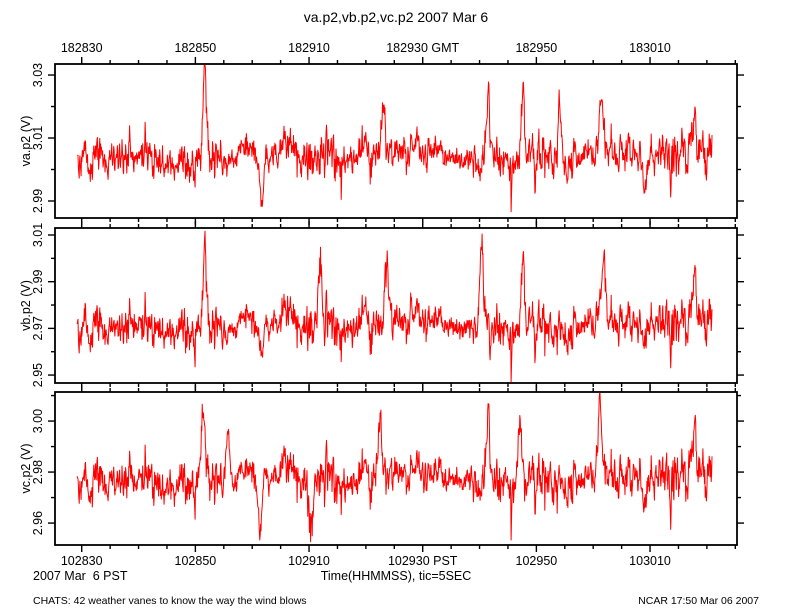 This screenshot has height=612, width=792. Describe the element at coordinates (26, 468) in the screenshot. I see `y-axis-title-vc-p2: vc.p2 (V)` at that location.